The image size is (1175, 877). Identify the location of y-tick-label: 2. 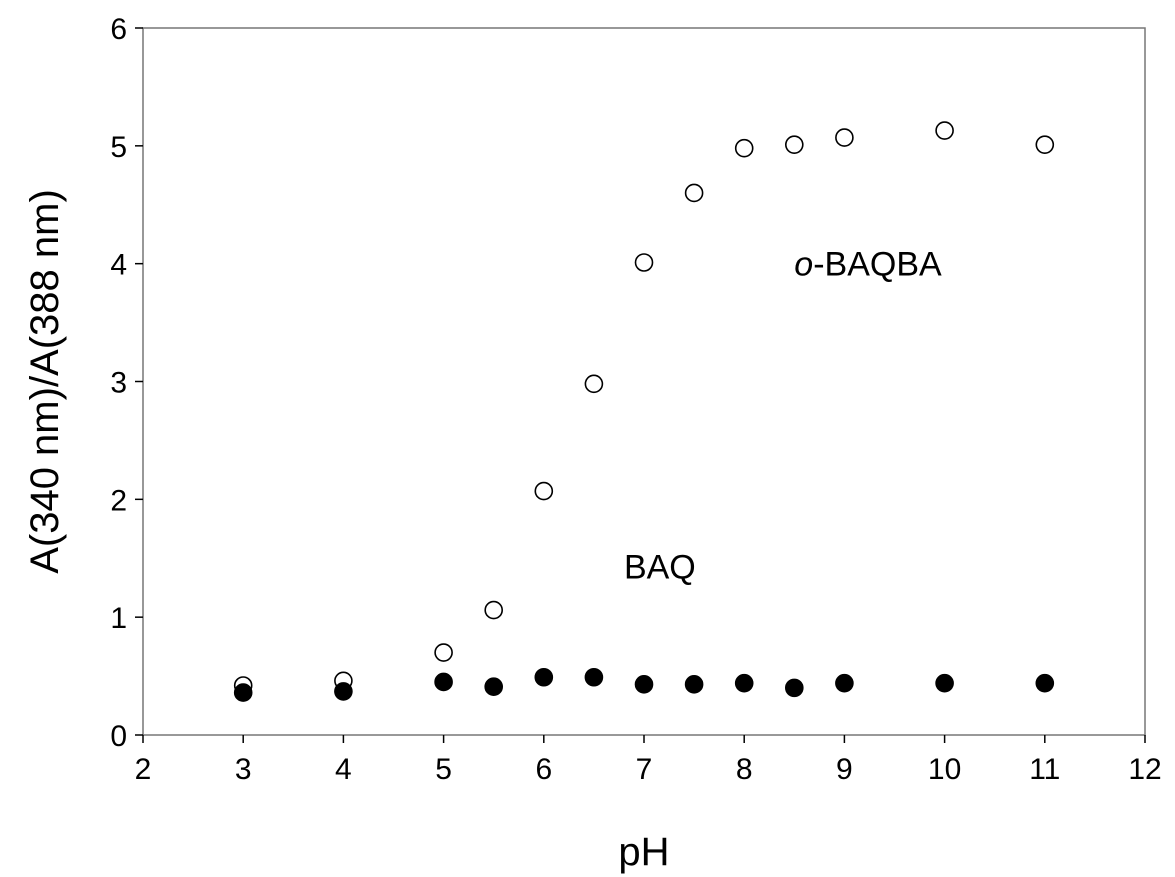
(118, 500).